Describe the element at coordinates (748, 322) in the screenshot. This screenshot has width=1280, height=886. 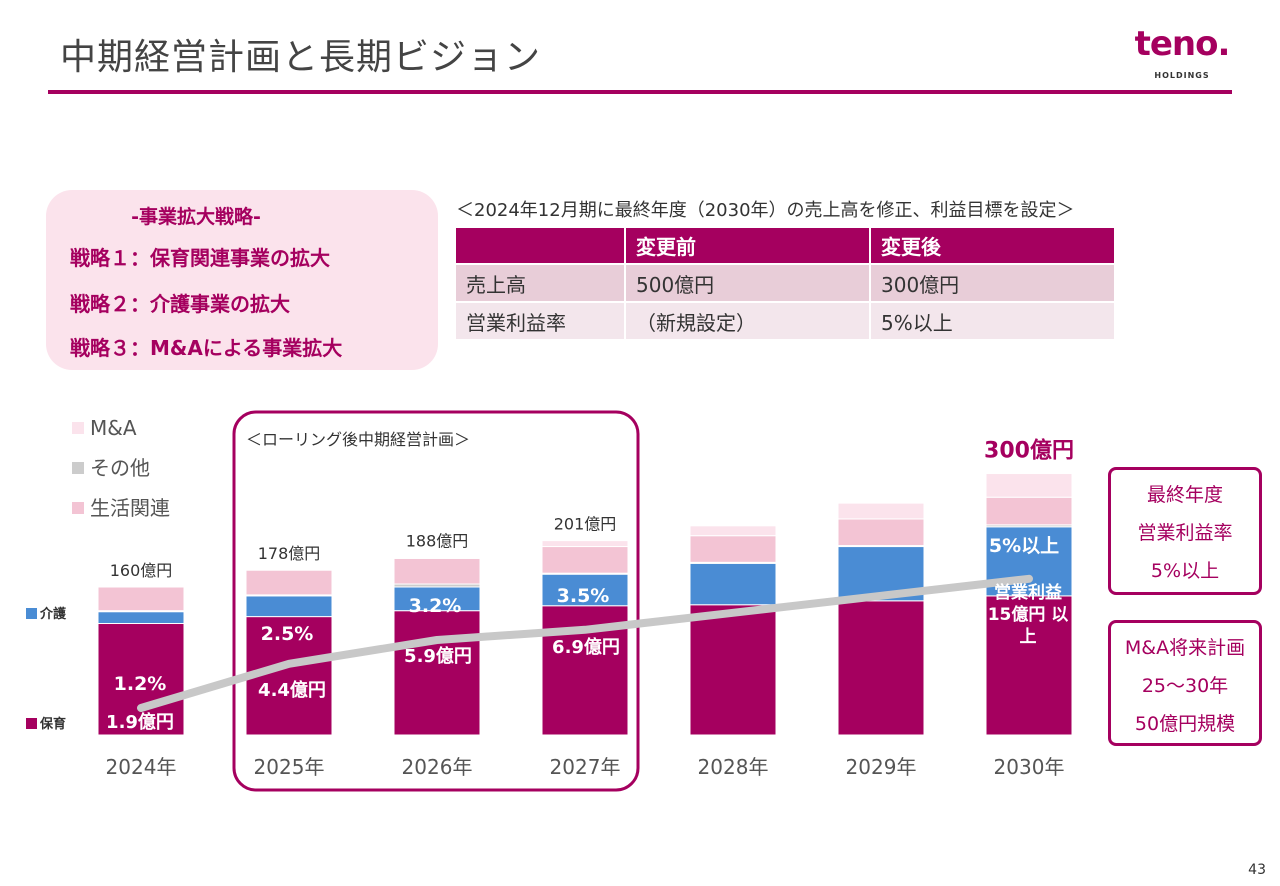
I see `table-cell: （新規設定）` at that location.